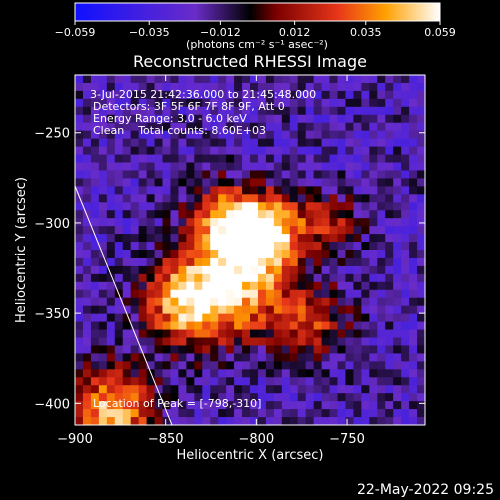 The height and width of the screenshot is (500, 500). Describe the element at coordinates (425, 490) in the screenshot. I see `timestamp: 22-May-2022 09:25` at that location.